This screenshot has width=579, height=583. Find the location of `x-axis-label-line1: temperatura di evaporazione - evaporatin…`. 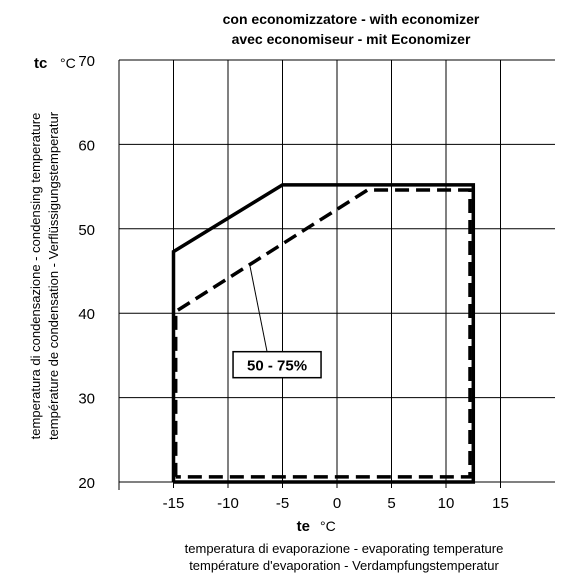

x-axis-label-line1: temperatura di evaporazione - evaporatin… is located at coordinates (344, 548).